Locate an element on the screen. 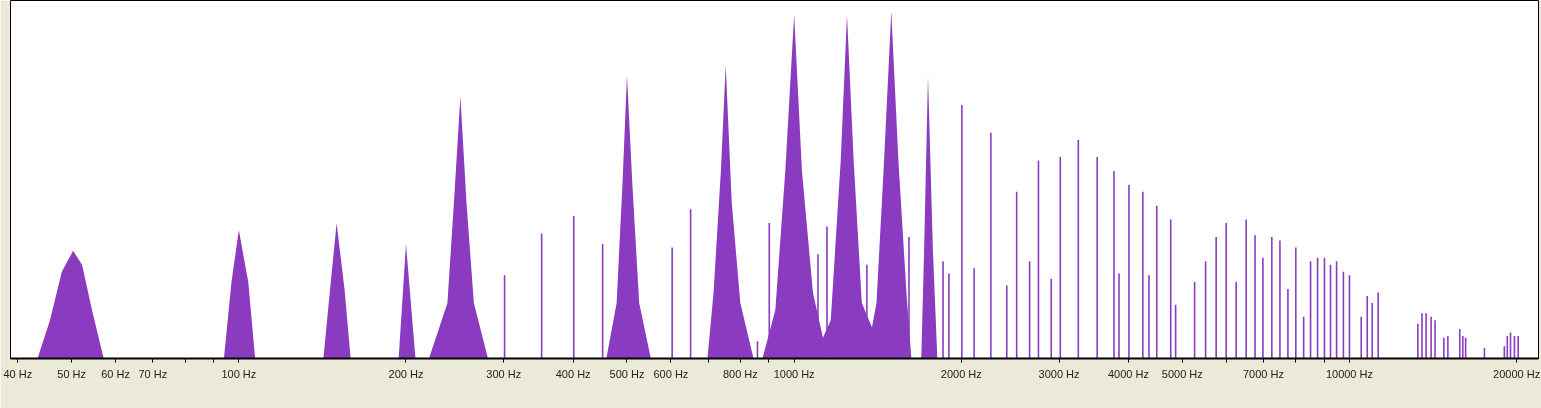 This screenshot has width=1541, height=408. x-tick-label: 300 Hz is located at coordinates (504, 373).